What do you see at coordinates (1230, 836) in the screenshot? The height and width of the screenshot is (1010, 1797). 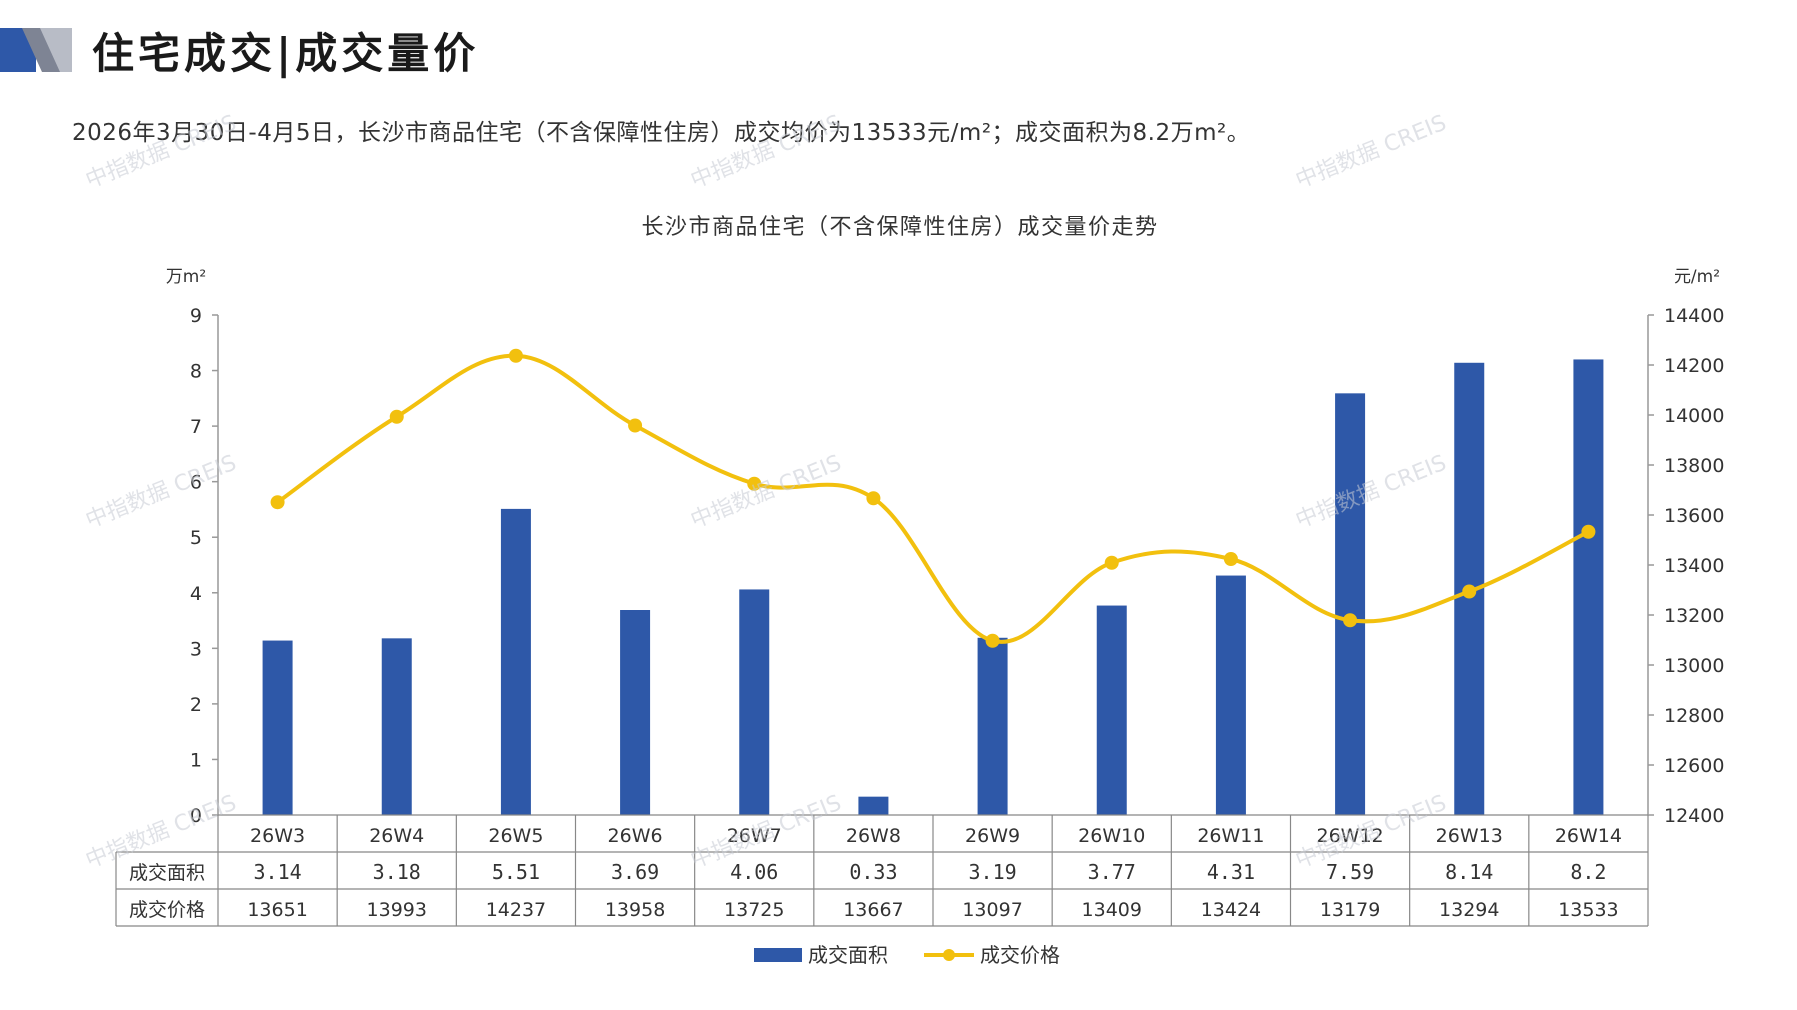 I see `table-category-label: 26W11` at bounding box center [1230, 836].